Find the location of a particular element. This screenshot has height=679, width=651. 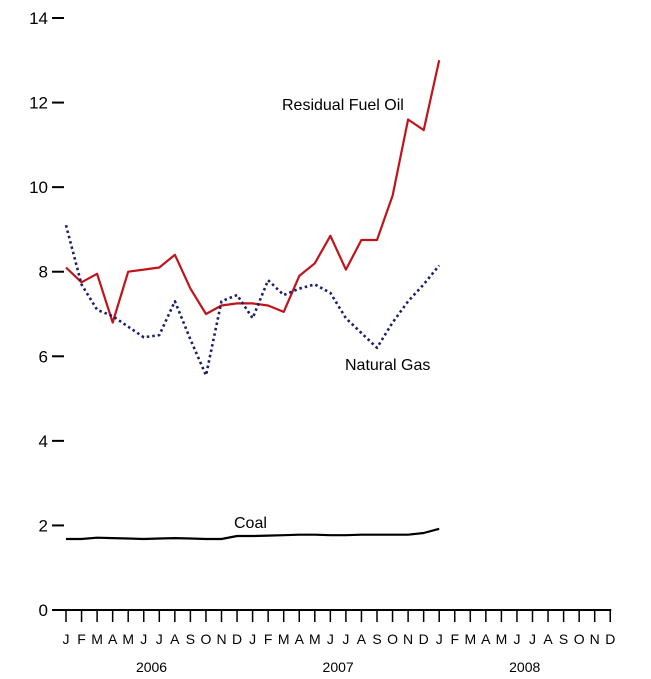

x-year-label: 2007 is located at coordinates (338, 667).